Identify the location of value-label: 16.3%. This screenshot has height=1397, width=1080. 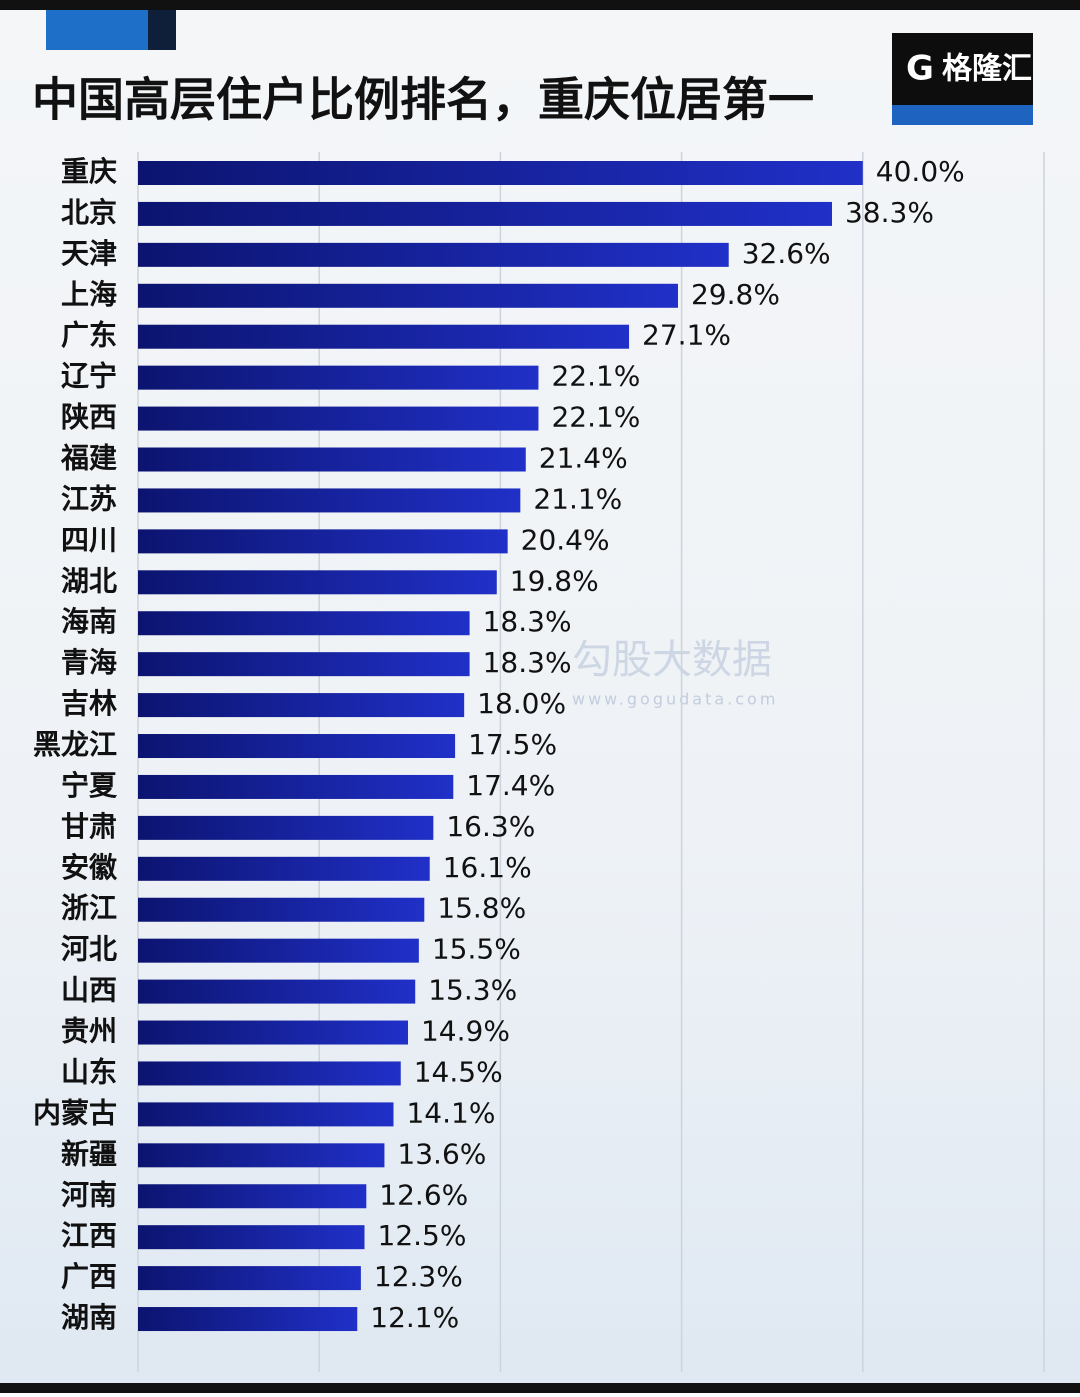
(490, 826).